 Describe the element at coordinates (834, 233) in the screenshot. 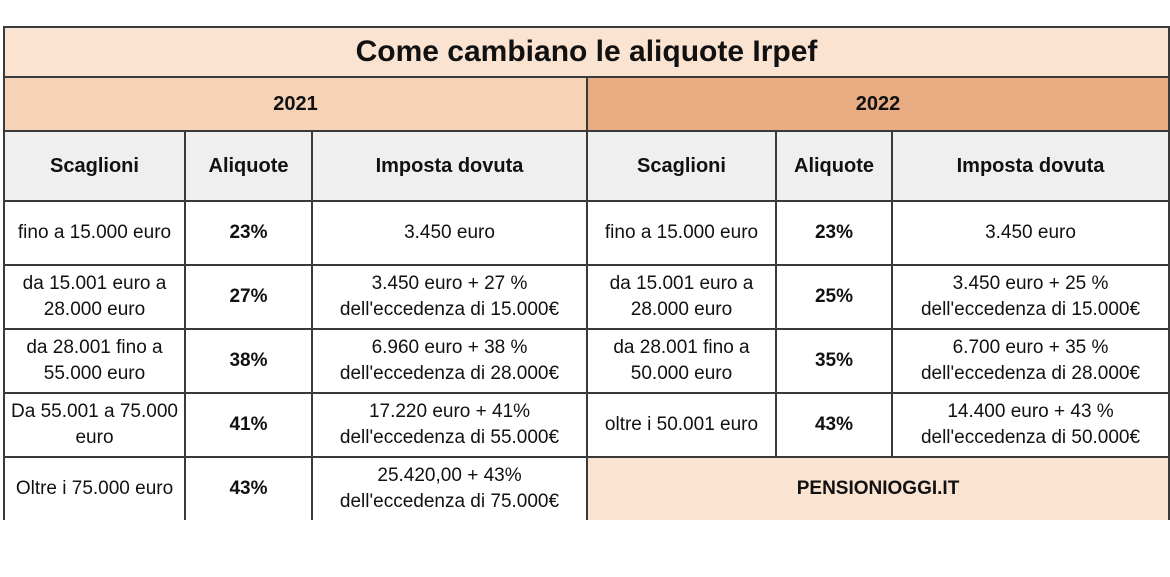

I see `aliquota-2022: 23%` at that location.